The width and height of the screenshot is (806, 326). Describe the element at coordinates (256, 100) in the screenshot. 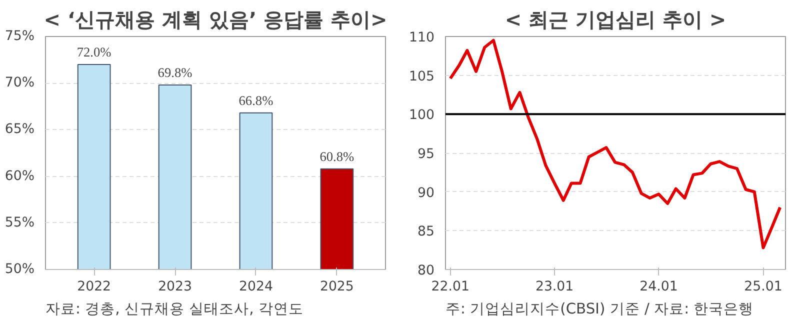

I see `data-label: 66.8%` at that location.